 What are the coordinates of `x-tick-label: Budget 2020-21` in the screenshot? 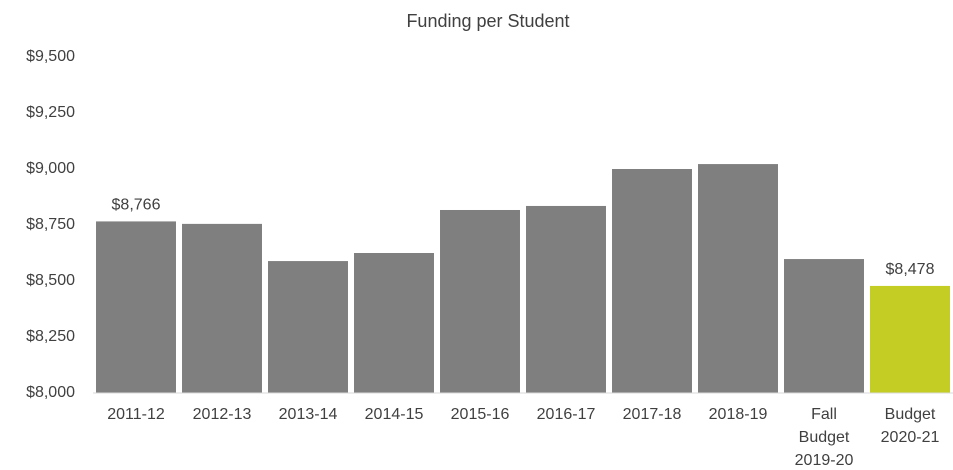 It's located at (910, 426).